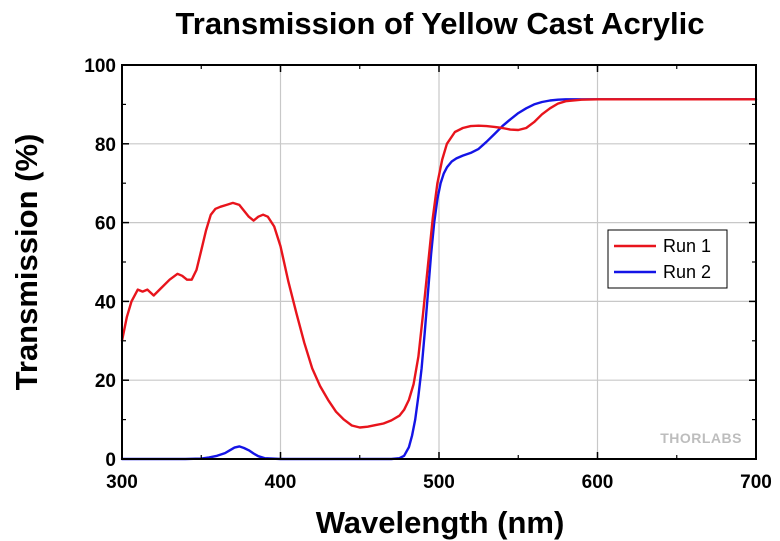  What do you see at coordinates (26, 262) in the screenshot?
I see `y-axis-title: Transmission (%)` at bounding box center [26, 262].